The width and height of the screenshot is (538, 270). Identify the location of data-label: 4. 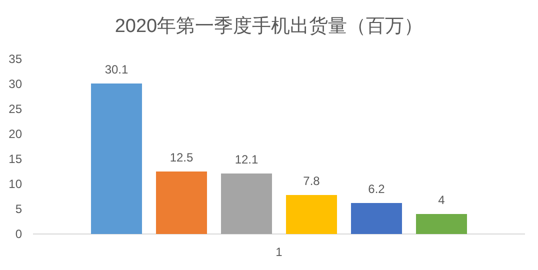
(442, 200).